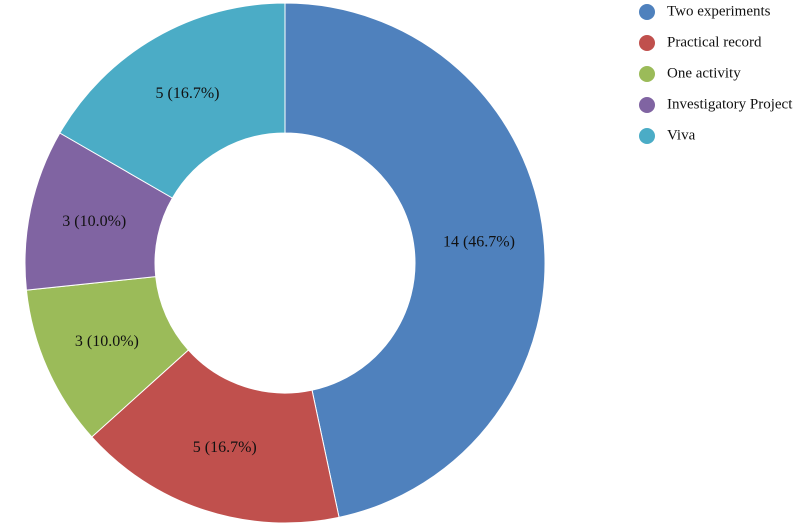 The width and height of the screenshot is (810, 525). What do you see at coordinates (714, 42) in the screenshot?
I see `legend-label-practical-record: Practical record` at bounding box center [714, 42].